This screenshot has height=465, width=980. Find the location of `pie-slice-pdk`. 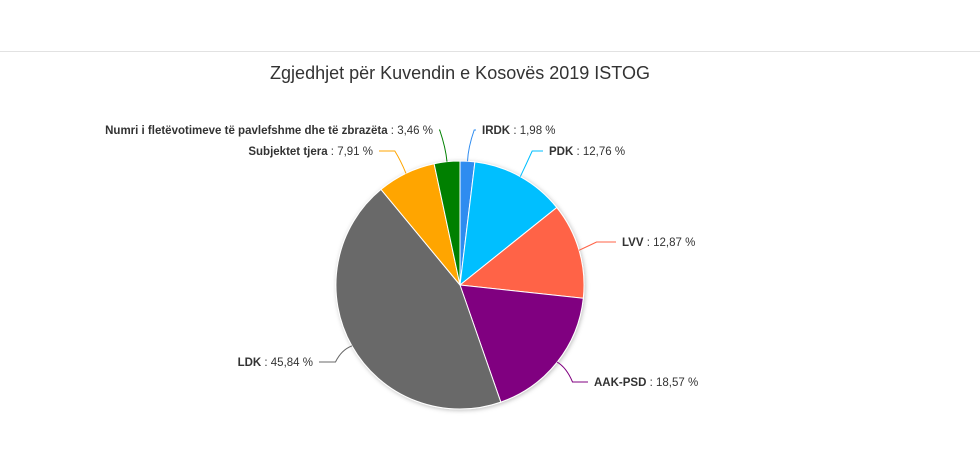

pie-slice-pdk is located at coordinates (508, 224).